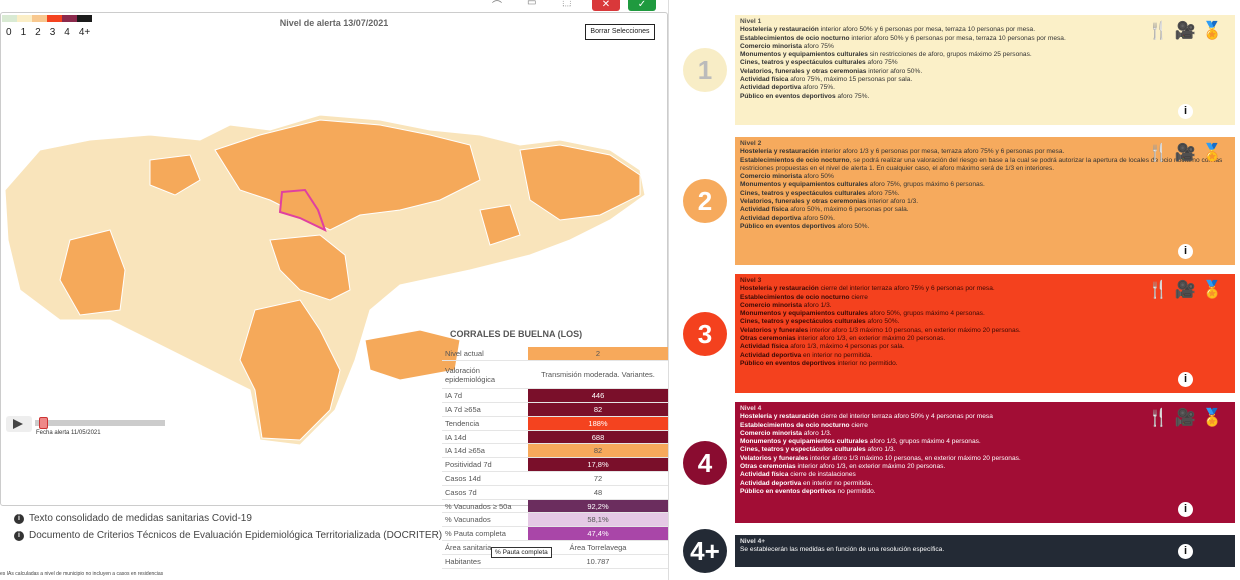  Describe the element at coordinates (555, 520) in the screenshot. I see `table-row: % Vacunados 58,1%` at that location.